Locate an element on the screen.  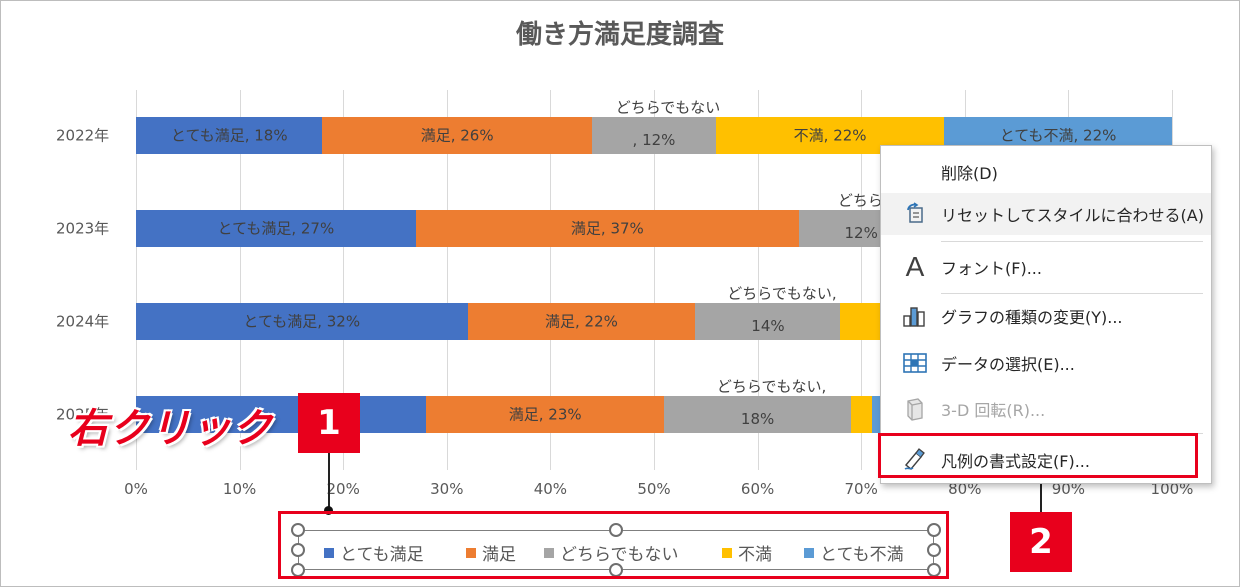
chart-type-icon is located at coordinates (915, 316).